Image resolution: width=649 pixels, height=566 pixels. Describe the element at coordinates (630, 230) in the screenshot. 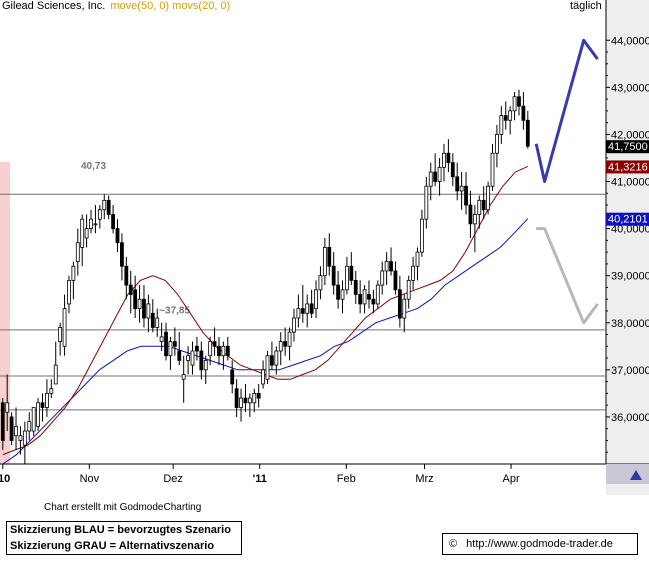

I see `y-tick-label: 40,0000` at that location.